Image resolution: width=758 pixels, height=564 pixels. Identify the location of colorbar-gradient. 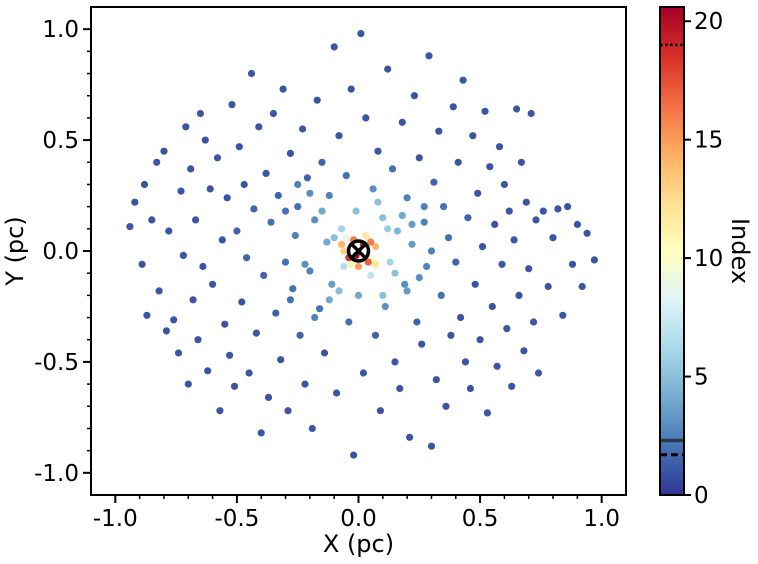
(672, 251).